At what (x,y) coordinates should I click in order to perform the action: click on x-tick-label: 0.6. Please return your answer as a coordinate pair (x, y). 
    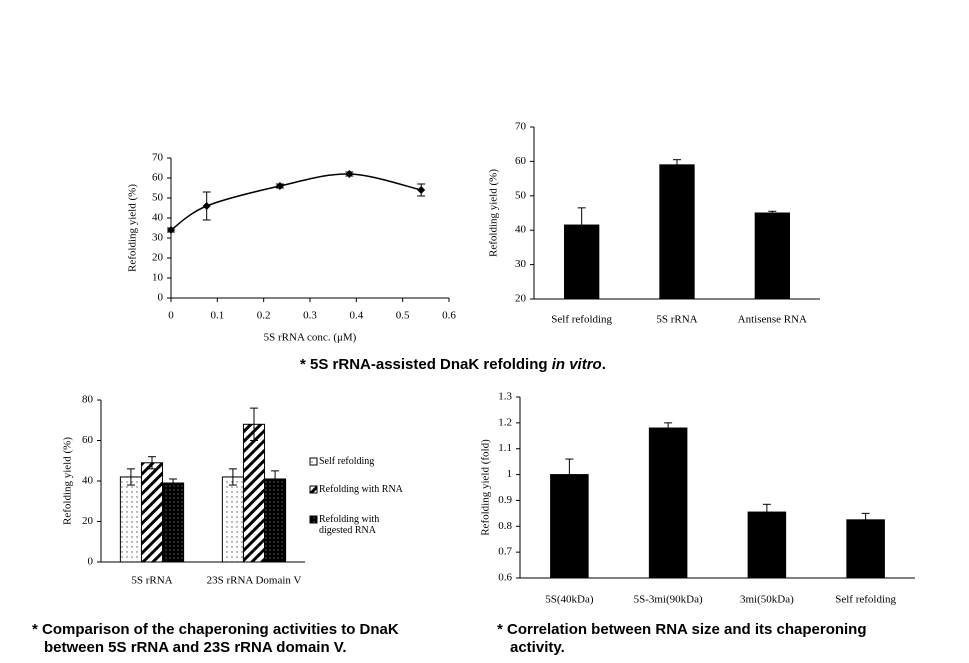
    Looking at the image, I should click on (449, 316).